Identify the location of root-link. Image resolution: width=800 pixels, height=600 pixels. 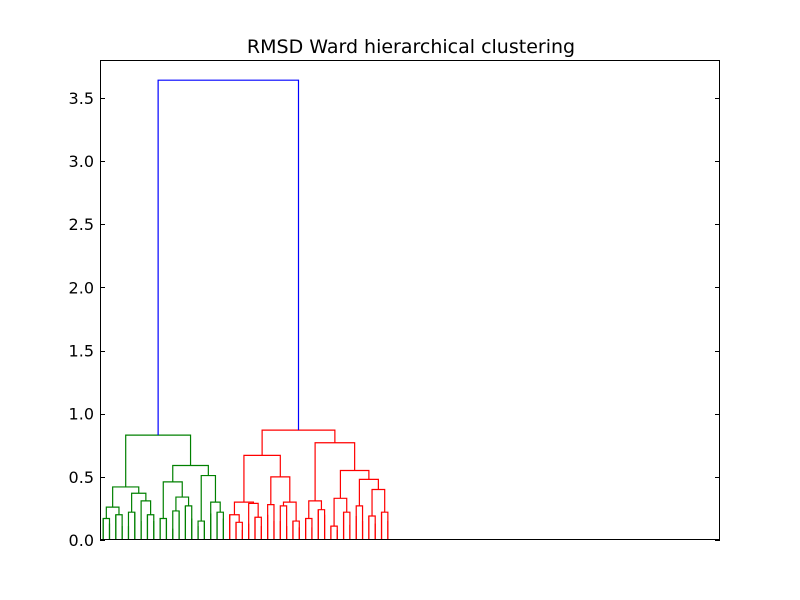
(228, 257).